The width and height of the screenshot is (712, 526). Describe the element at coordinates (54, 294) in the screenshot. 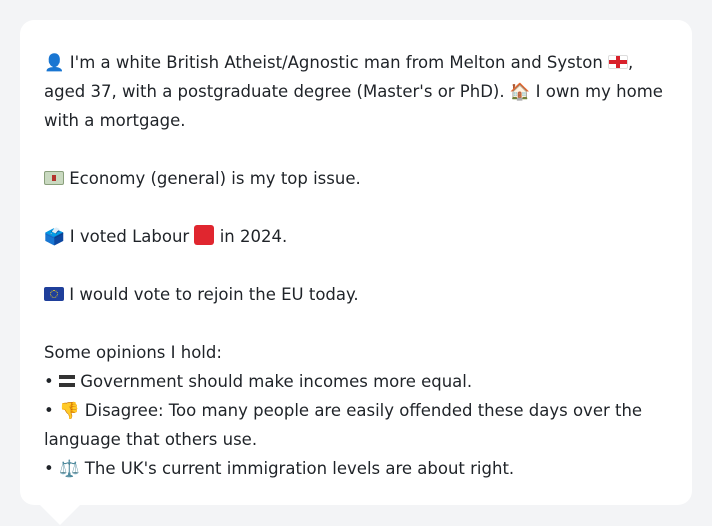

I see `eu-flag-icon` at that location.